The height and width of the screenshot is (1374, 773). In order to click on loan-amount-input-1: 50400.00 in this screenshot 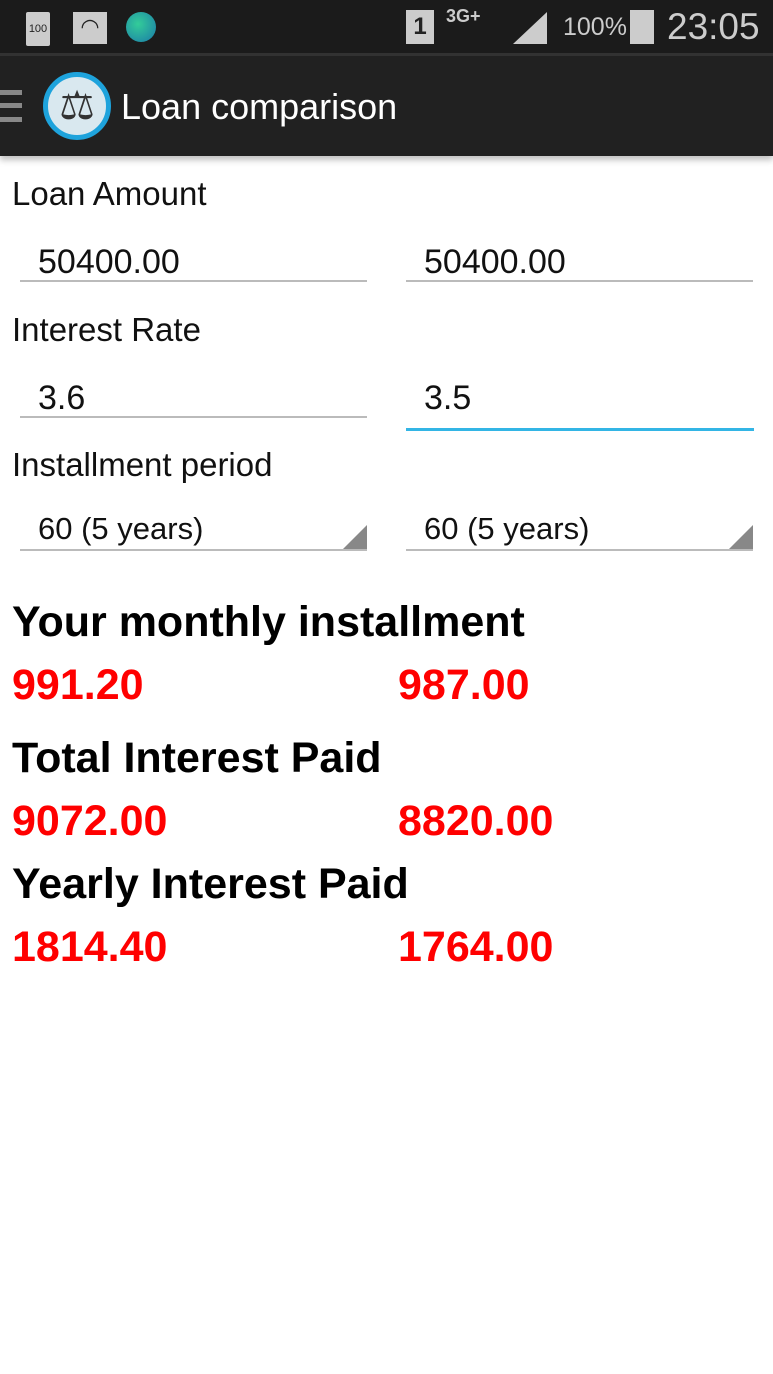, I will do `click(193, 262)`.